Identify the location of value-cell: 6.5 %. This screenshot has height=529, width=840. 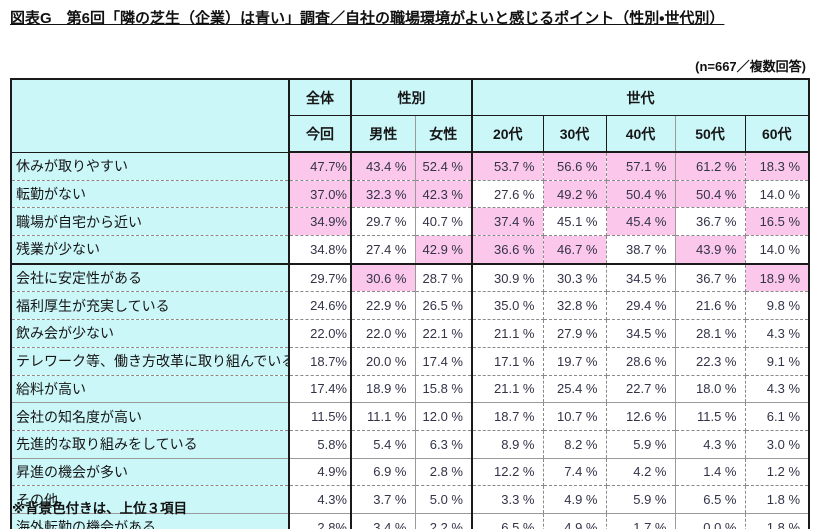
(710, 499).